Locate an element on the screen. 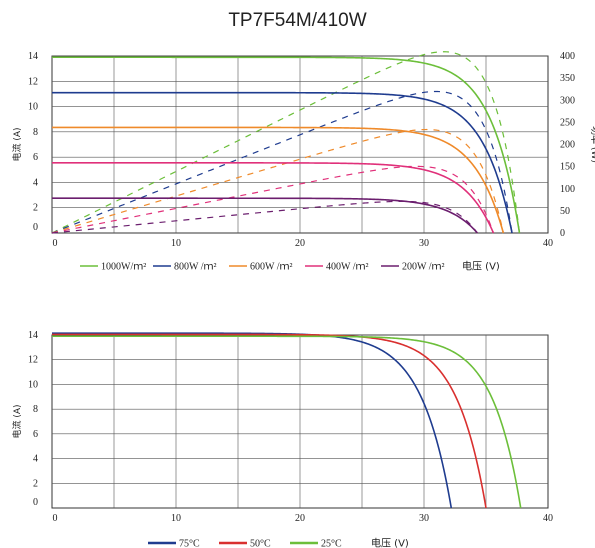 The width and height of the screenshot is (595, 548). y2-tick-label: 350 is located at coordinates (567, 78).